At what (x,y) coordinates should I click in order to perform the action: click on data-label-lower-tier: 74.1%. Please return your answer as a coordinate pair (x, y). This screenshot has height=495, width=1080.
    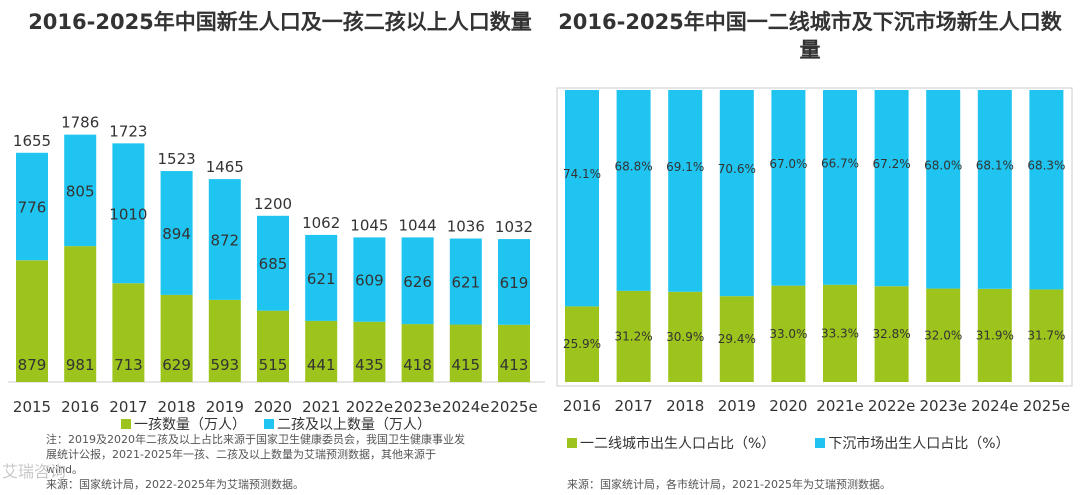
    Looking at the image, I should click on (582, 174).